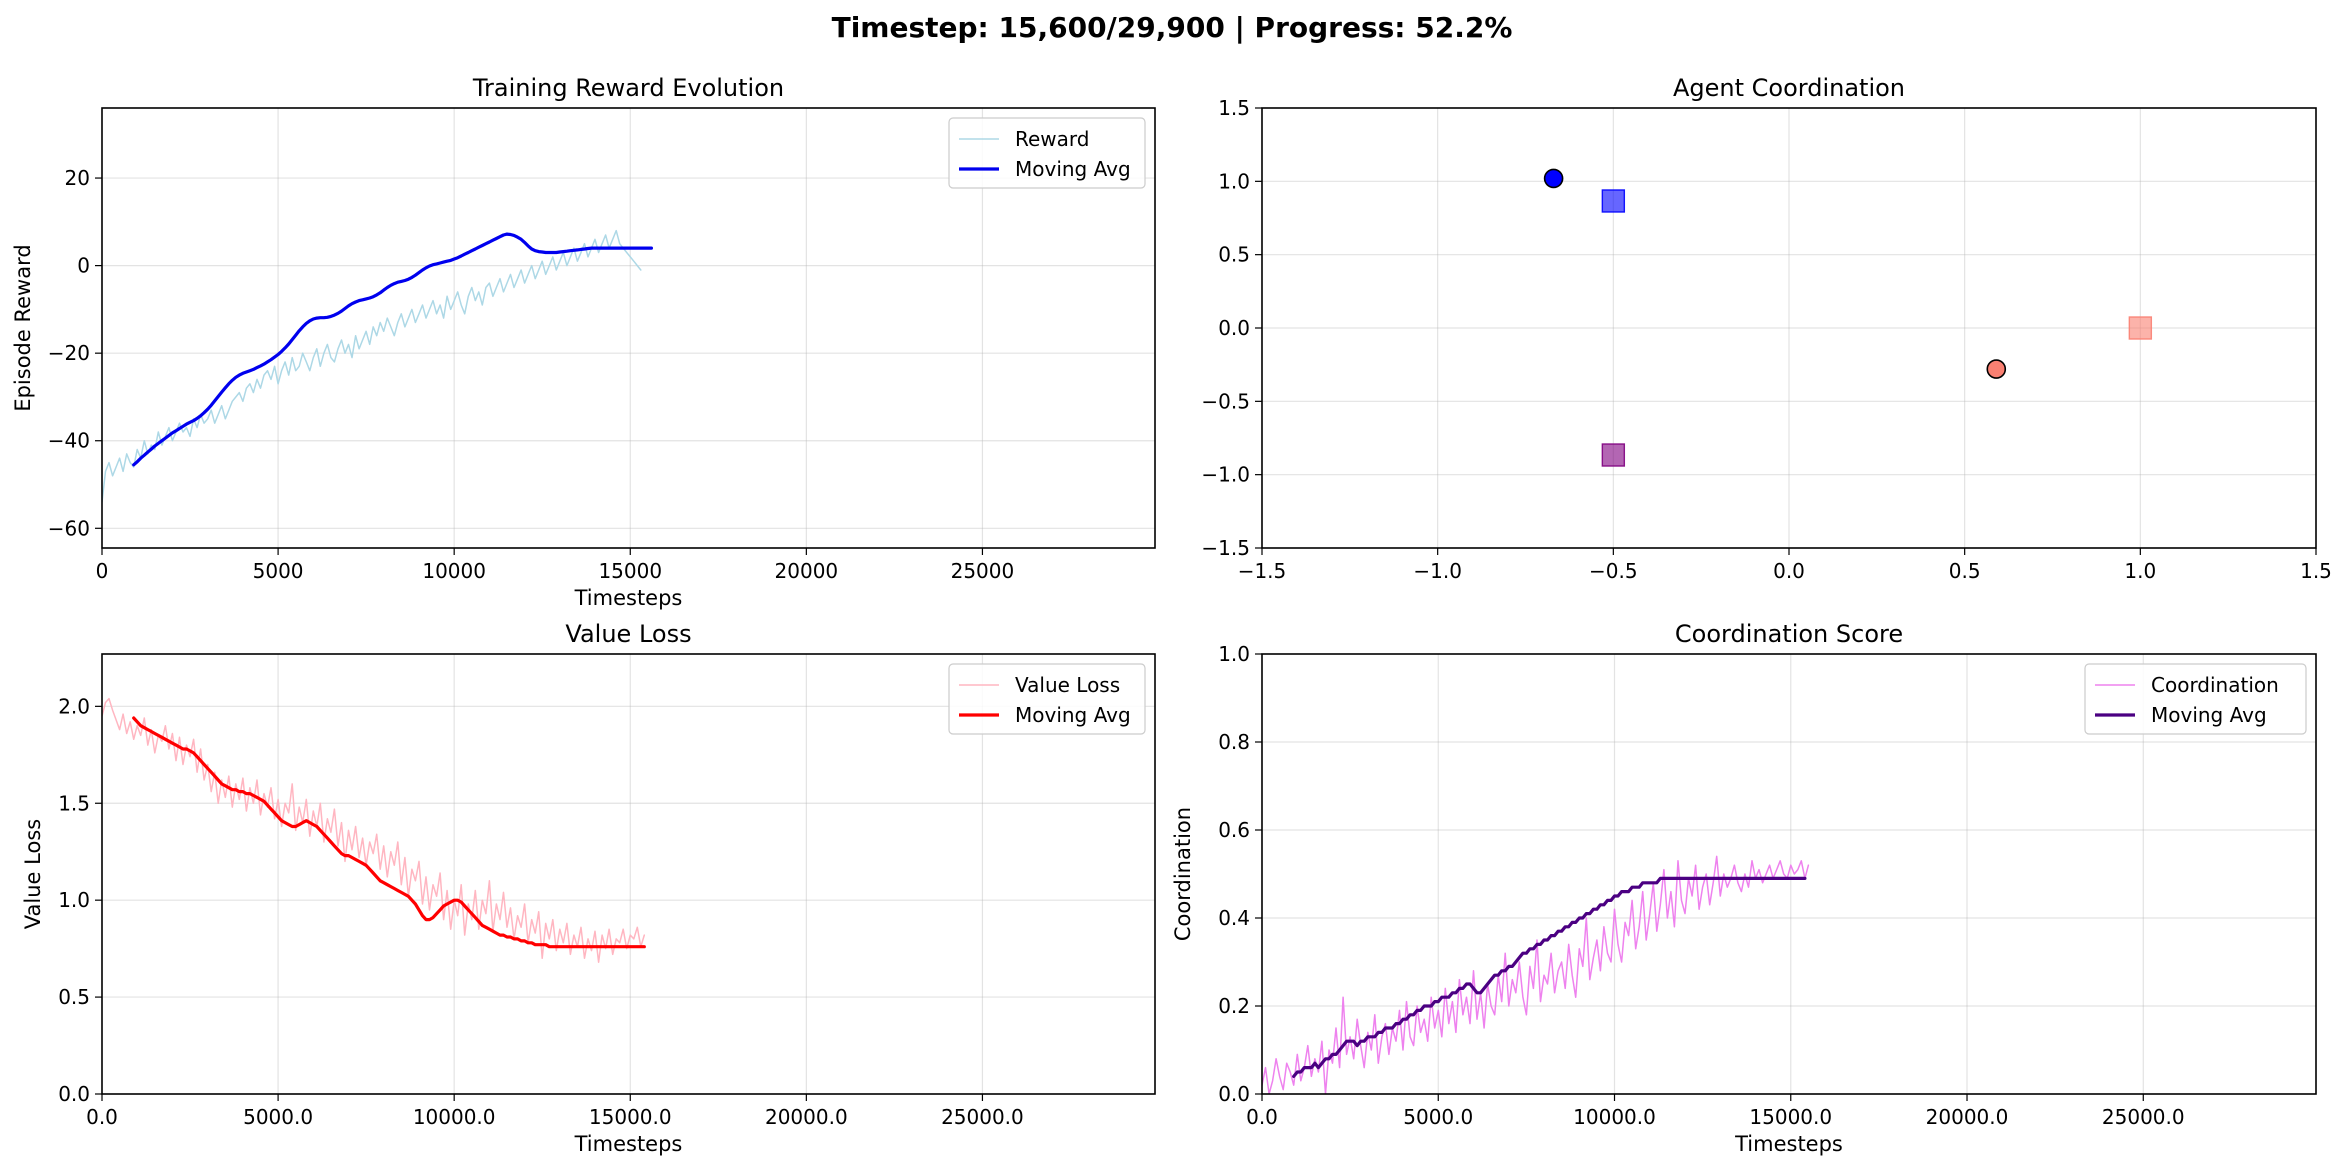 The width and height of the screenshot is (2344, 1170). Describe the element at coordinates (77, 178) in the screenshot. I see `y-tick-label: 20` at that location.